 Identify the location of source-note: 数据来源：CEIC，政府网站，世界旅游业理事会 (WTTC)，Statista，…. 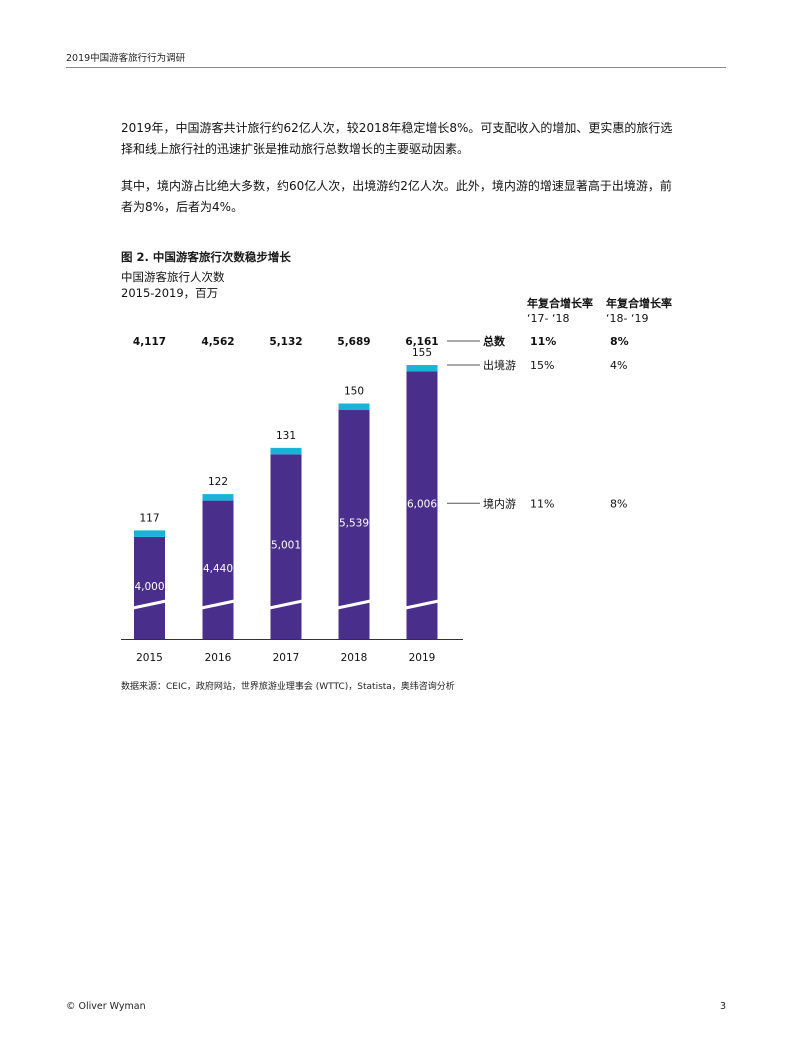
(288, 687).